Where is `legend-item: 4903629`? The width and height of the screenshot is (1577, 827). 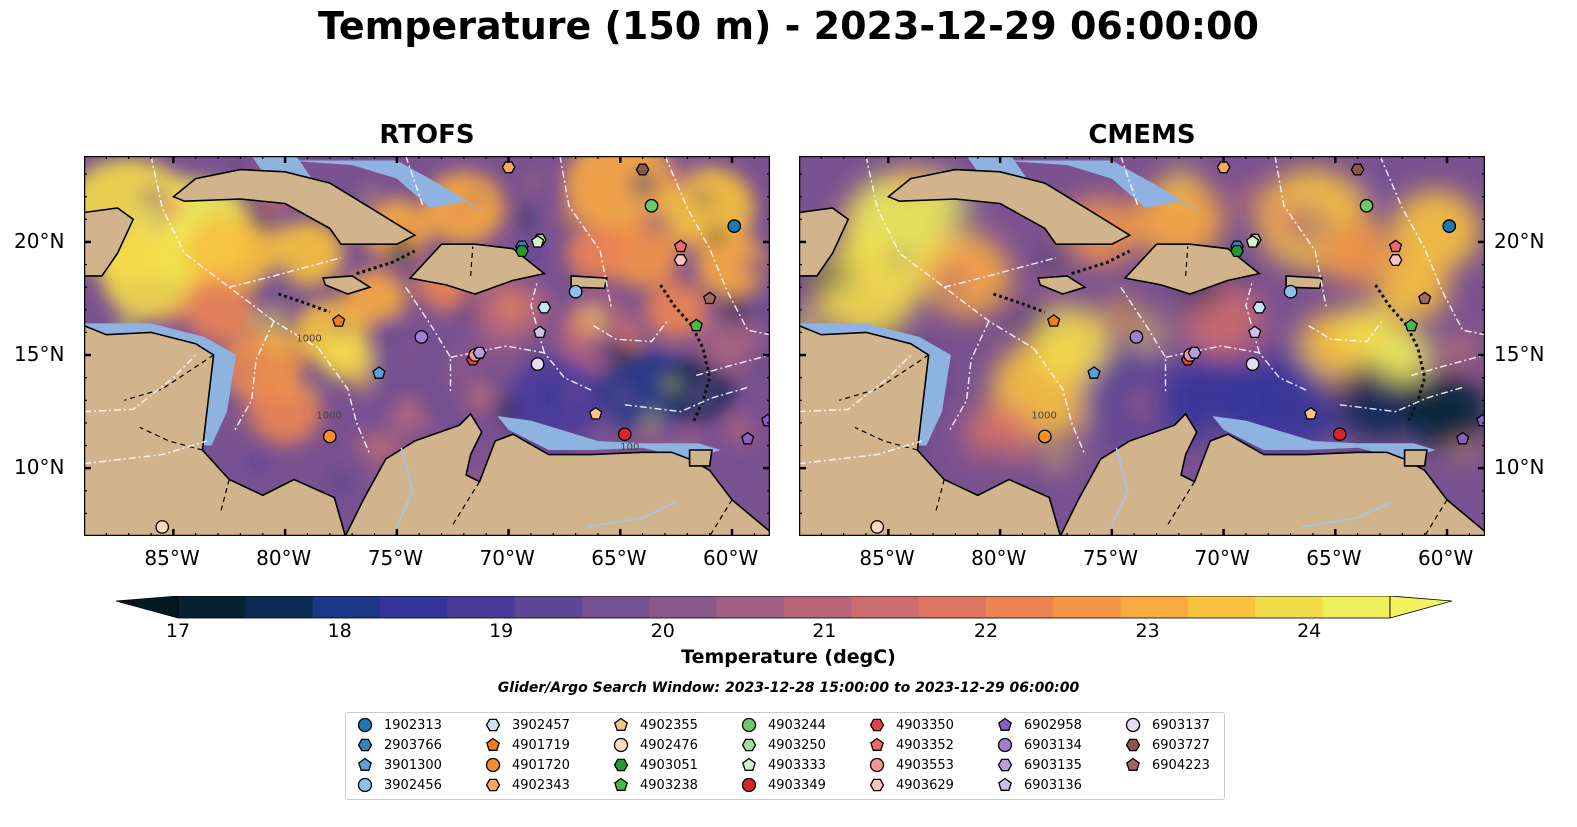 legend-item: 4903629 is located at coordinates (911, 785).